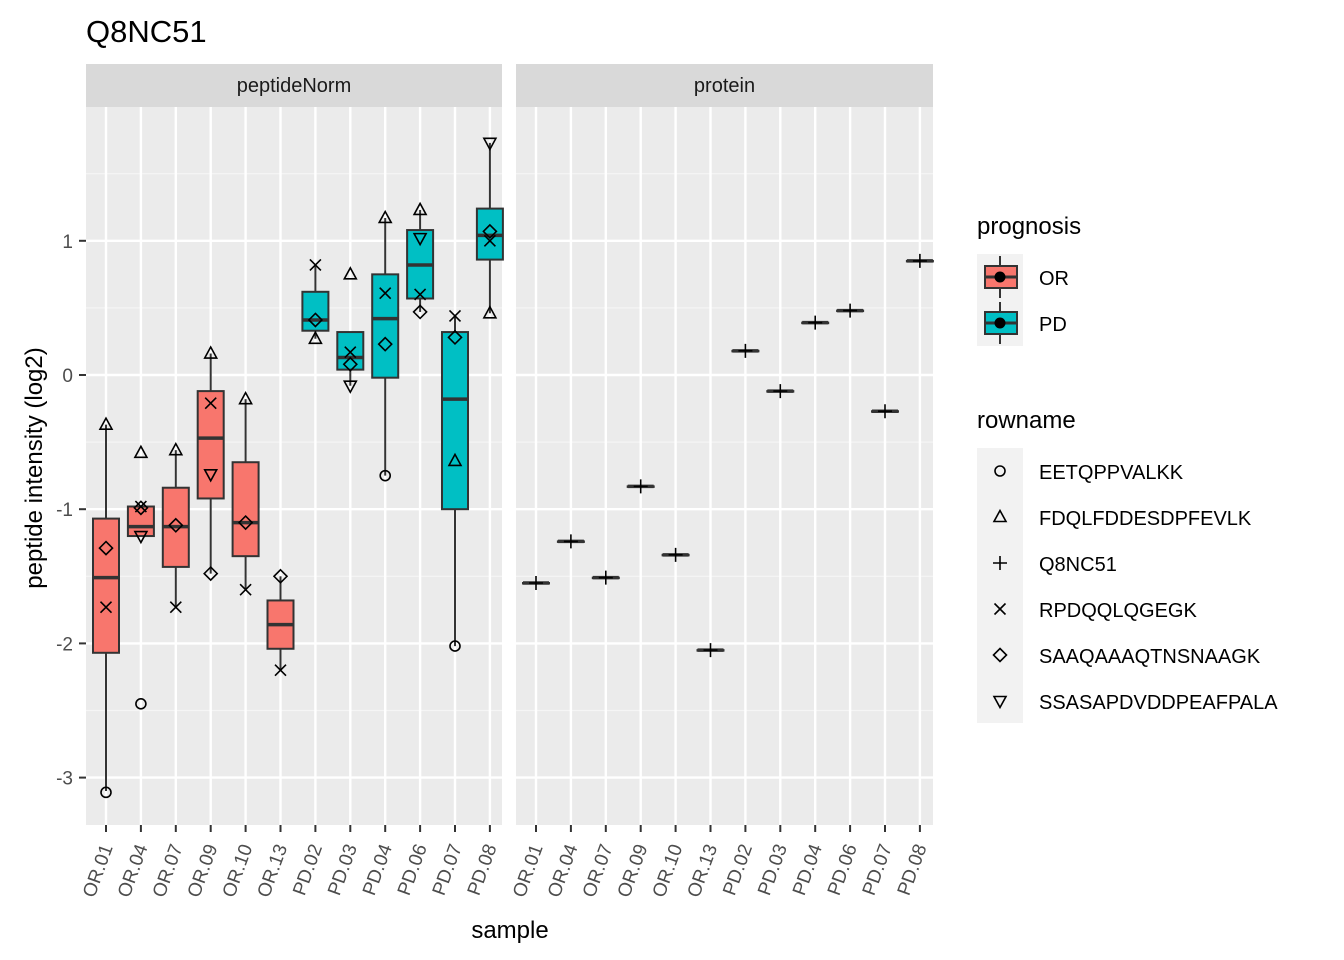 Image resolution: width=1344 pixels, height=960 pixels. I want to click on point-OR.04-FDQLFDDESDPFEVLK, so click(141, 451).